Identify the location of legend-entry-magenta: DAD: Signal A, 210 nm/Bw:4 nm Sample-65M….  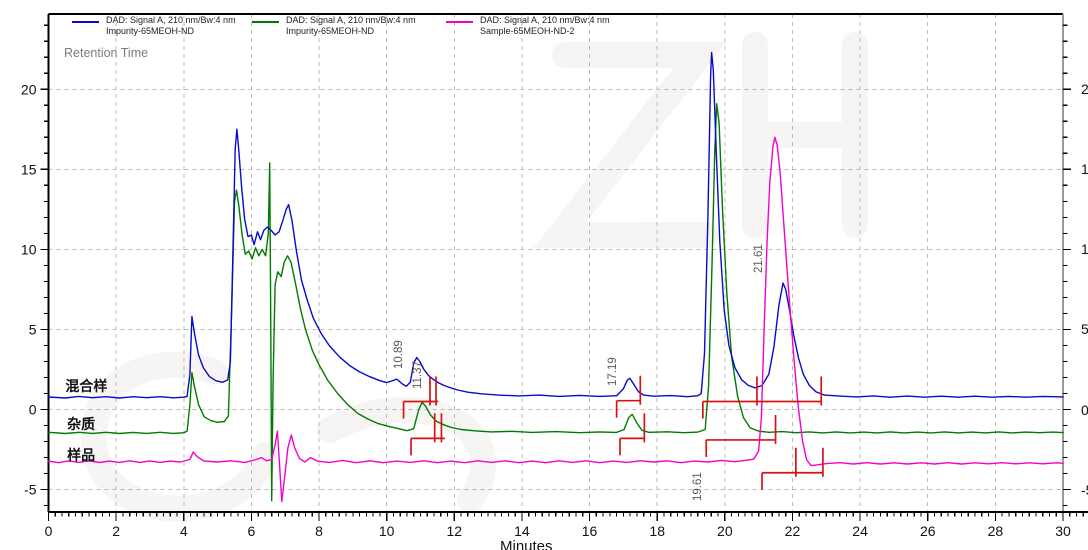
(528, 25).